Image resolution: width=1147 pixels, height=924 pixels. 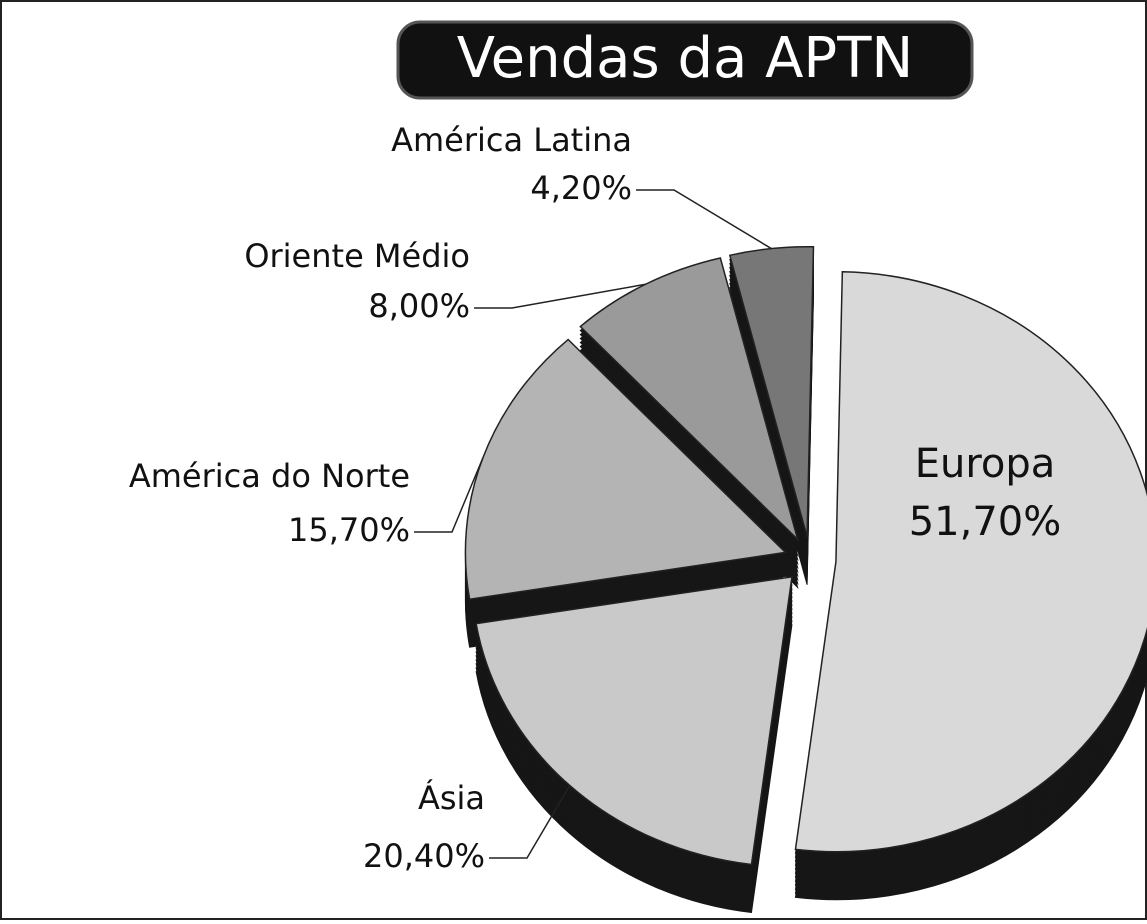 I want to click on category-label: Oriente Médio, so click(x=357, y=256).